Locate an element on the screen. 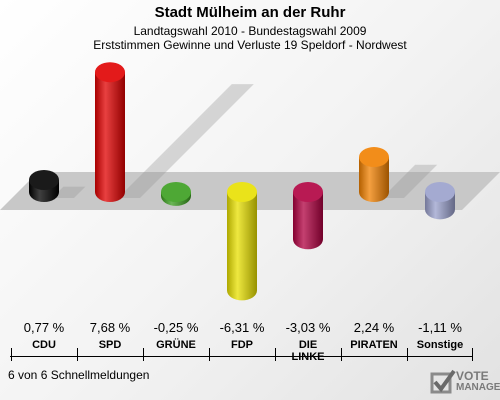 The width and height of the screenshot is (500, 400). bar-sonstige is located at coordinates (440, 201).